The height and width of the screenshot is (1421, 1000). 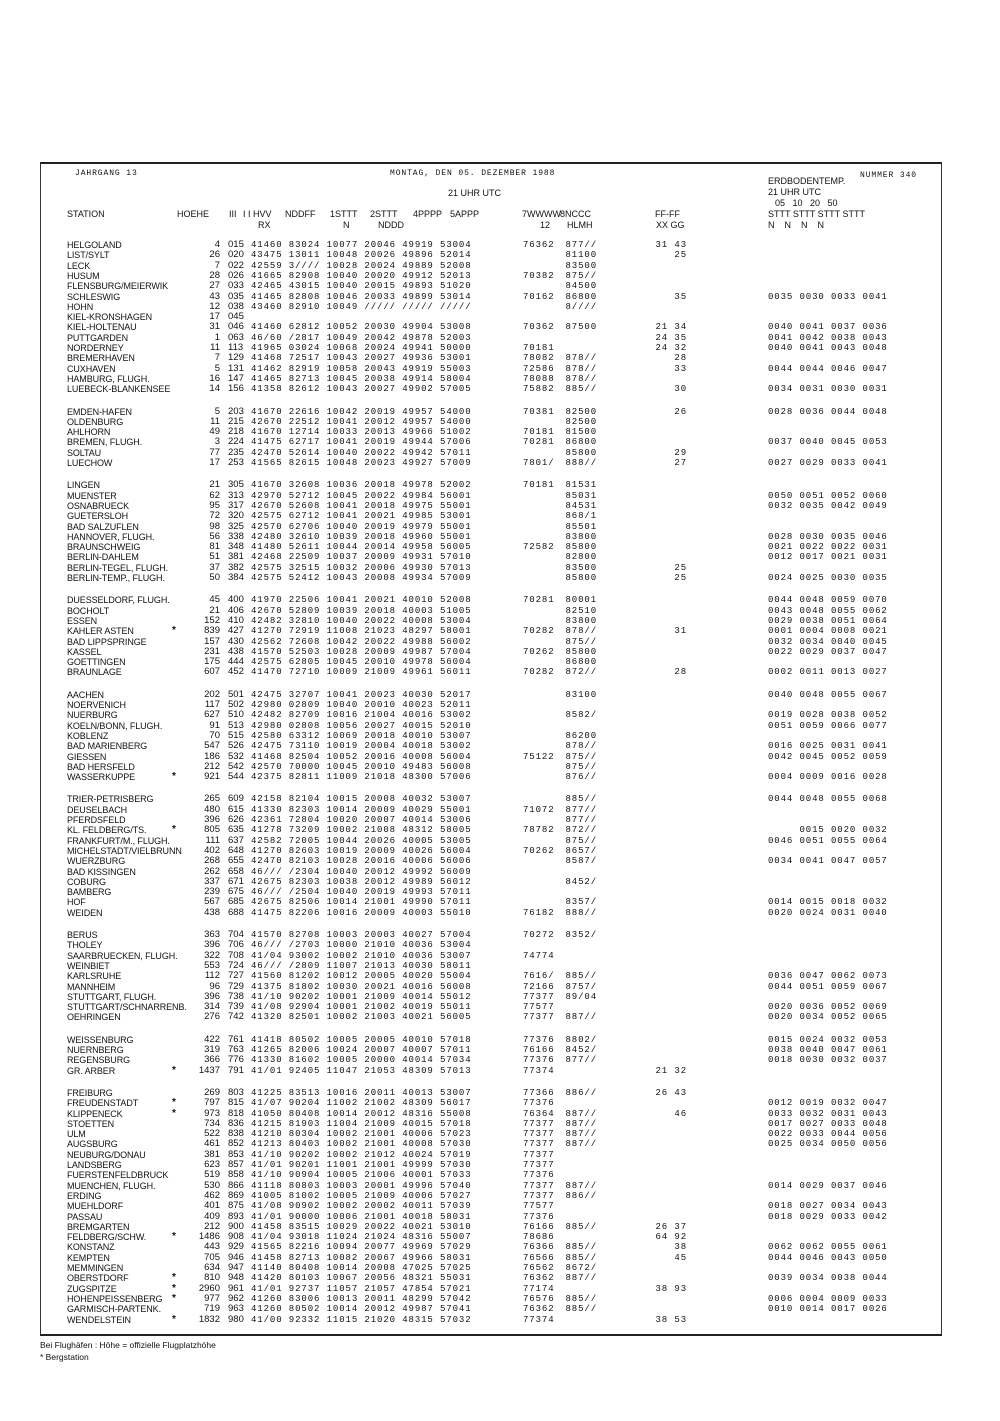 I want to click on soil-temperatures: 0002 0011 0013 0027, so click(x=828, y=672).